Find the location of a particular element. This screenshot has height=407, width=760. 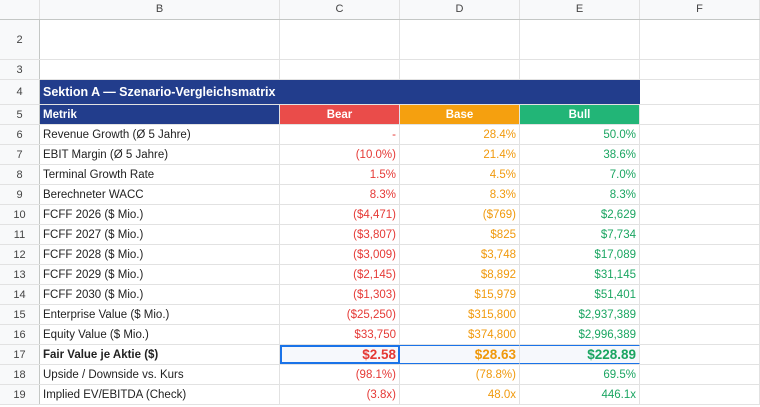

bear-value: 8.3% is located at coordinates (340, 194).